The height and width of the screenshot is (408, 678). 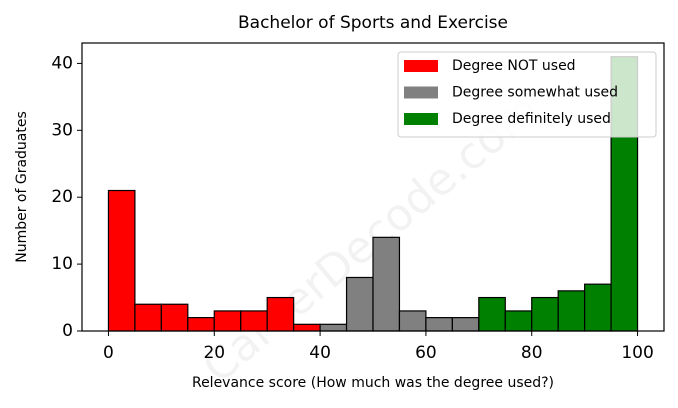 I want to click on y-tick-label: 10, so click(x=62, y=264).